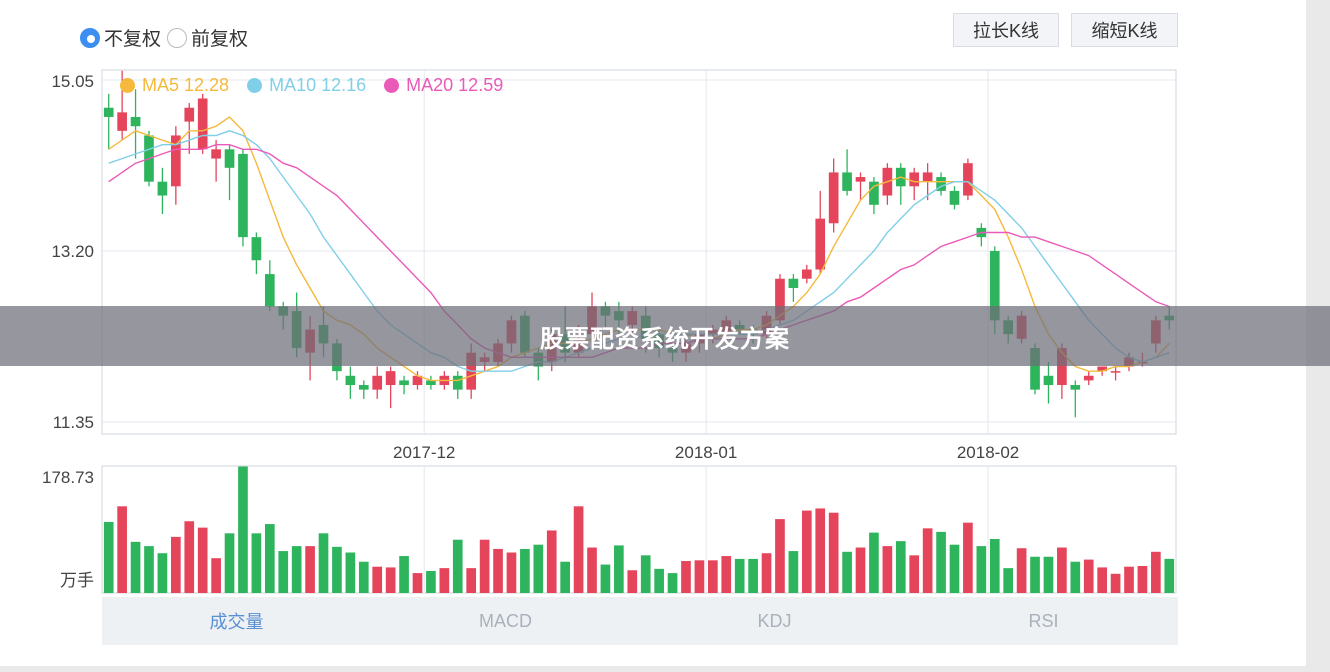 This screenshot has height=672, width=1330. I want to click on legend-ma5: MA5 12.28, so click(174, 85).